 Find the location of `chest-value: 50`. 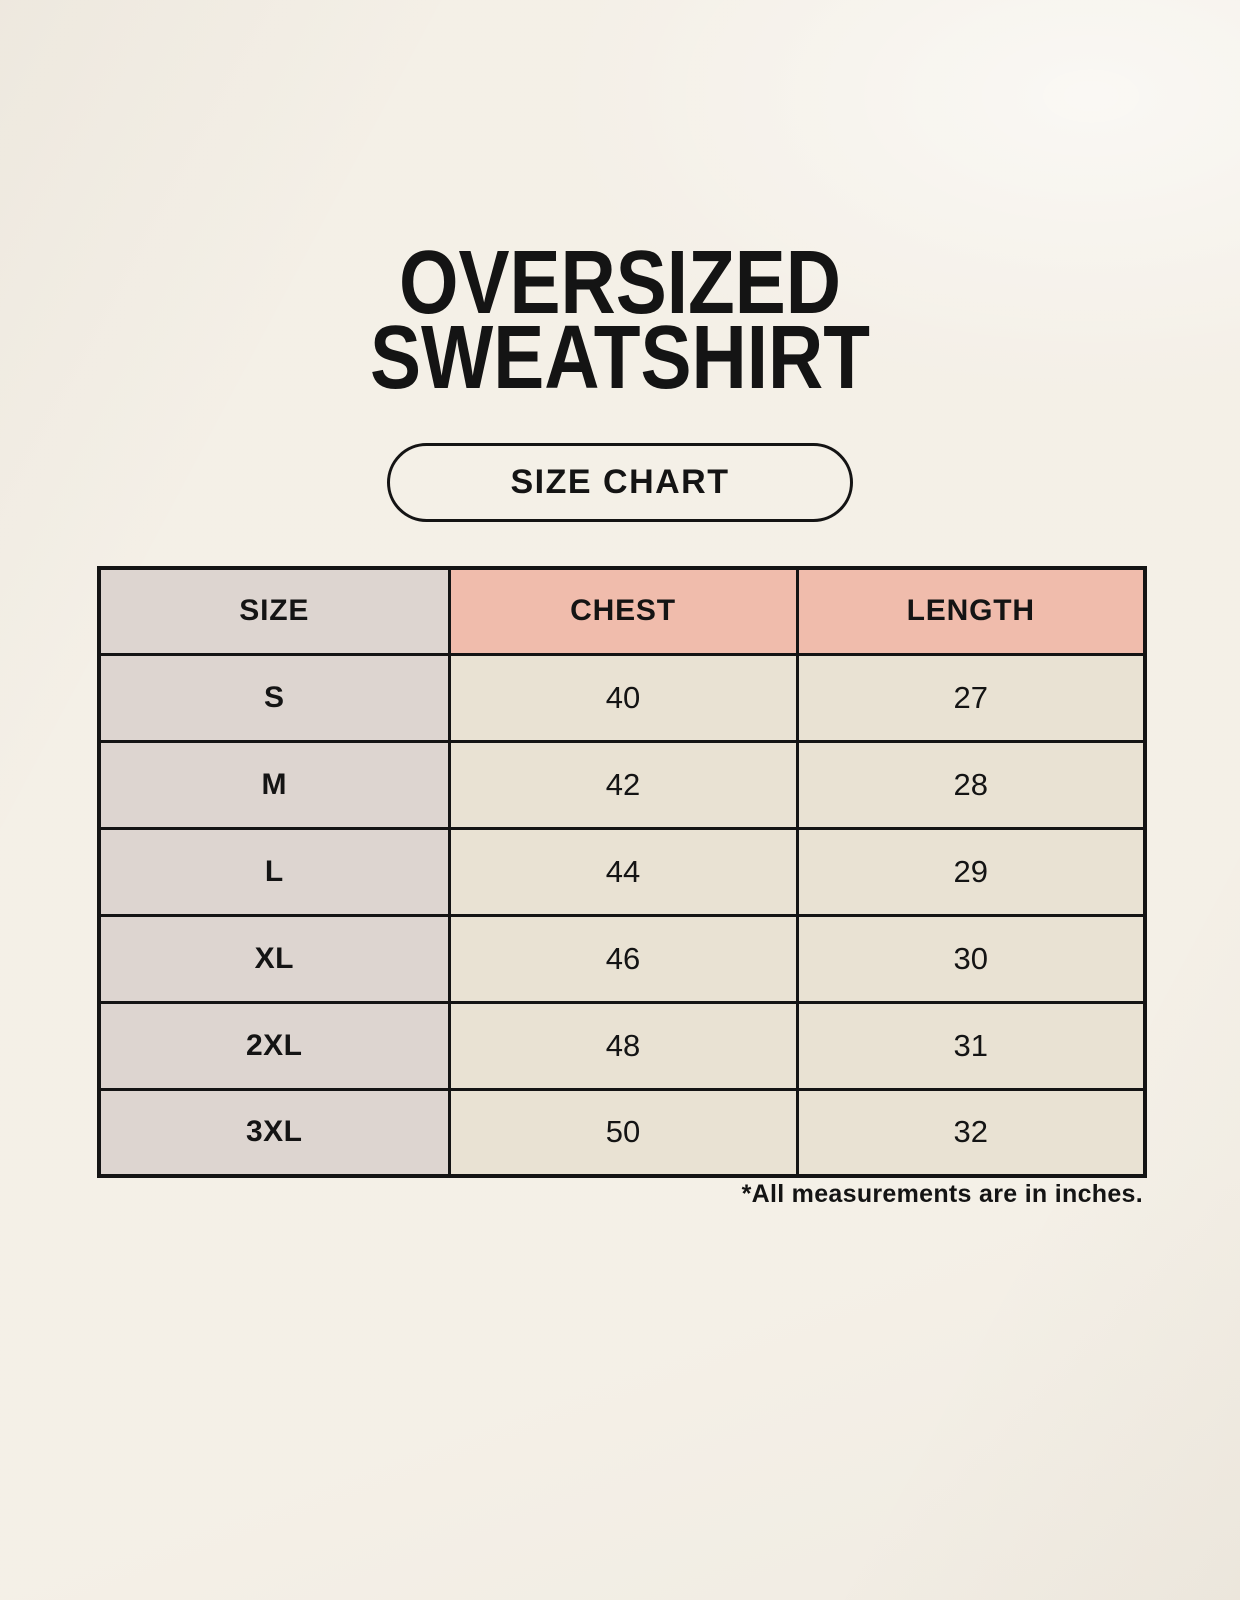

chest-value: 50 is located at coordinates (623, 1132).